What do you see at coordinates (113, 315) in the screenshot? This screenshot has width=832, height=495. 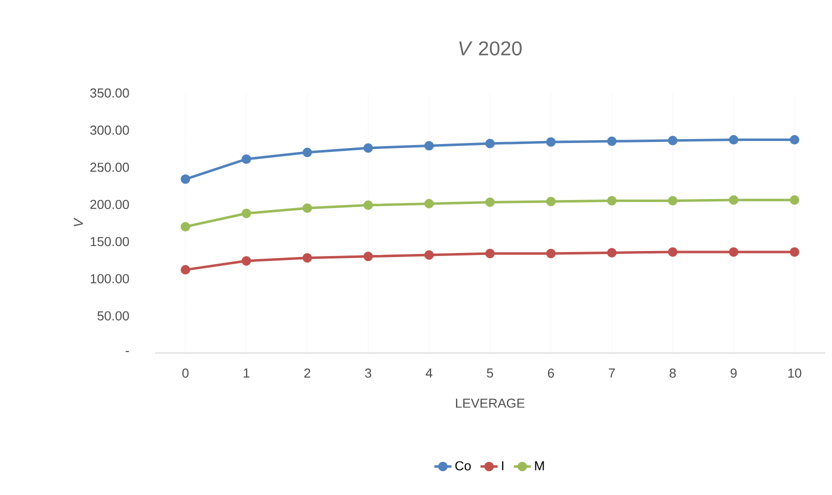 I see `y-tick-label: 50.00` at bounding box center [113, 315].